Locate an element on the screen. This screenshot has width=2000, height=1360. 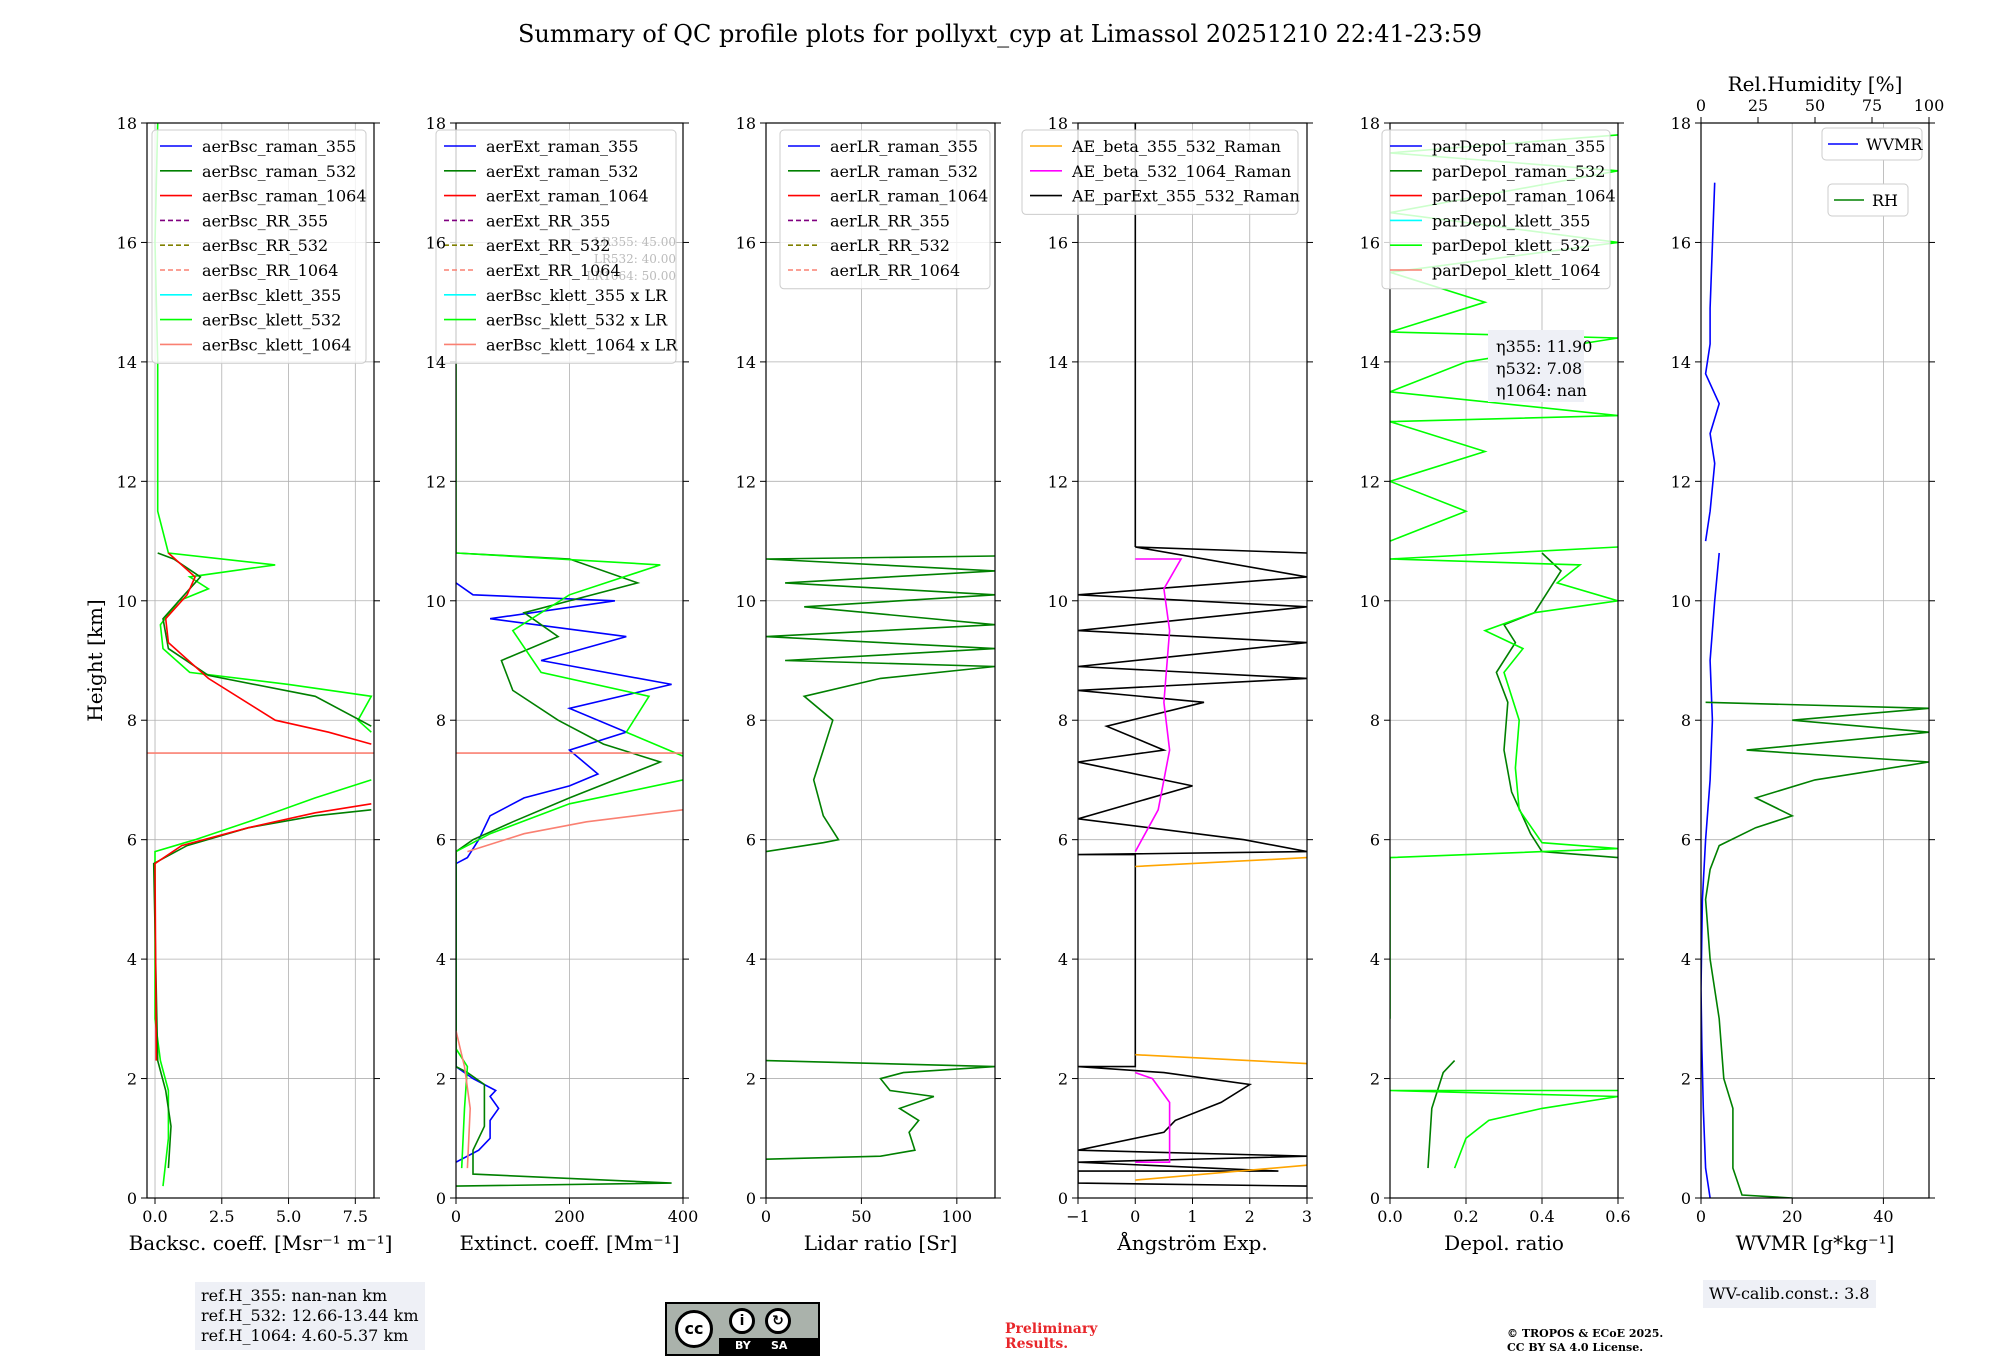
series-line-aerBsc_raman_532_upper is located at coordinates (264, 639).